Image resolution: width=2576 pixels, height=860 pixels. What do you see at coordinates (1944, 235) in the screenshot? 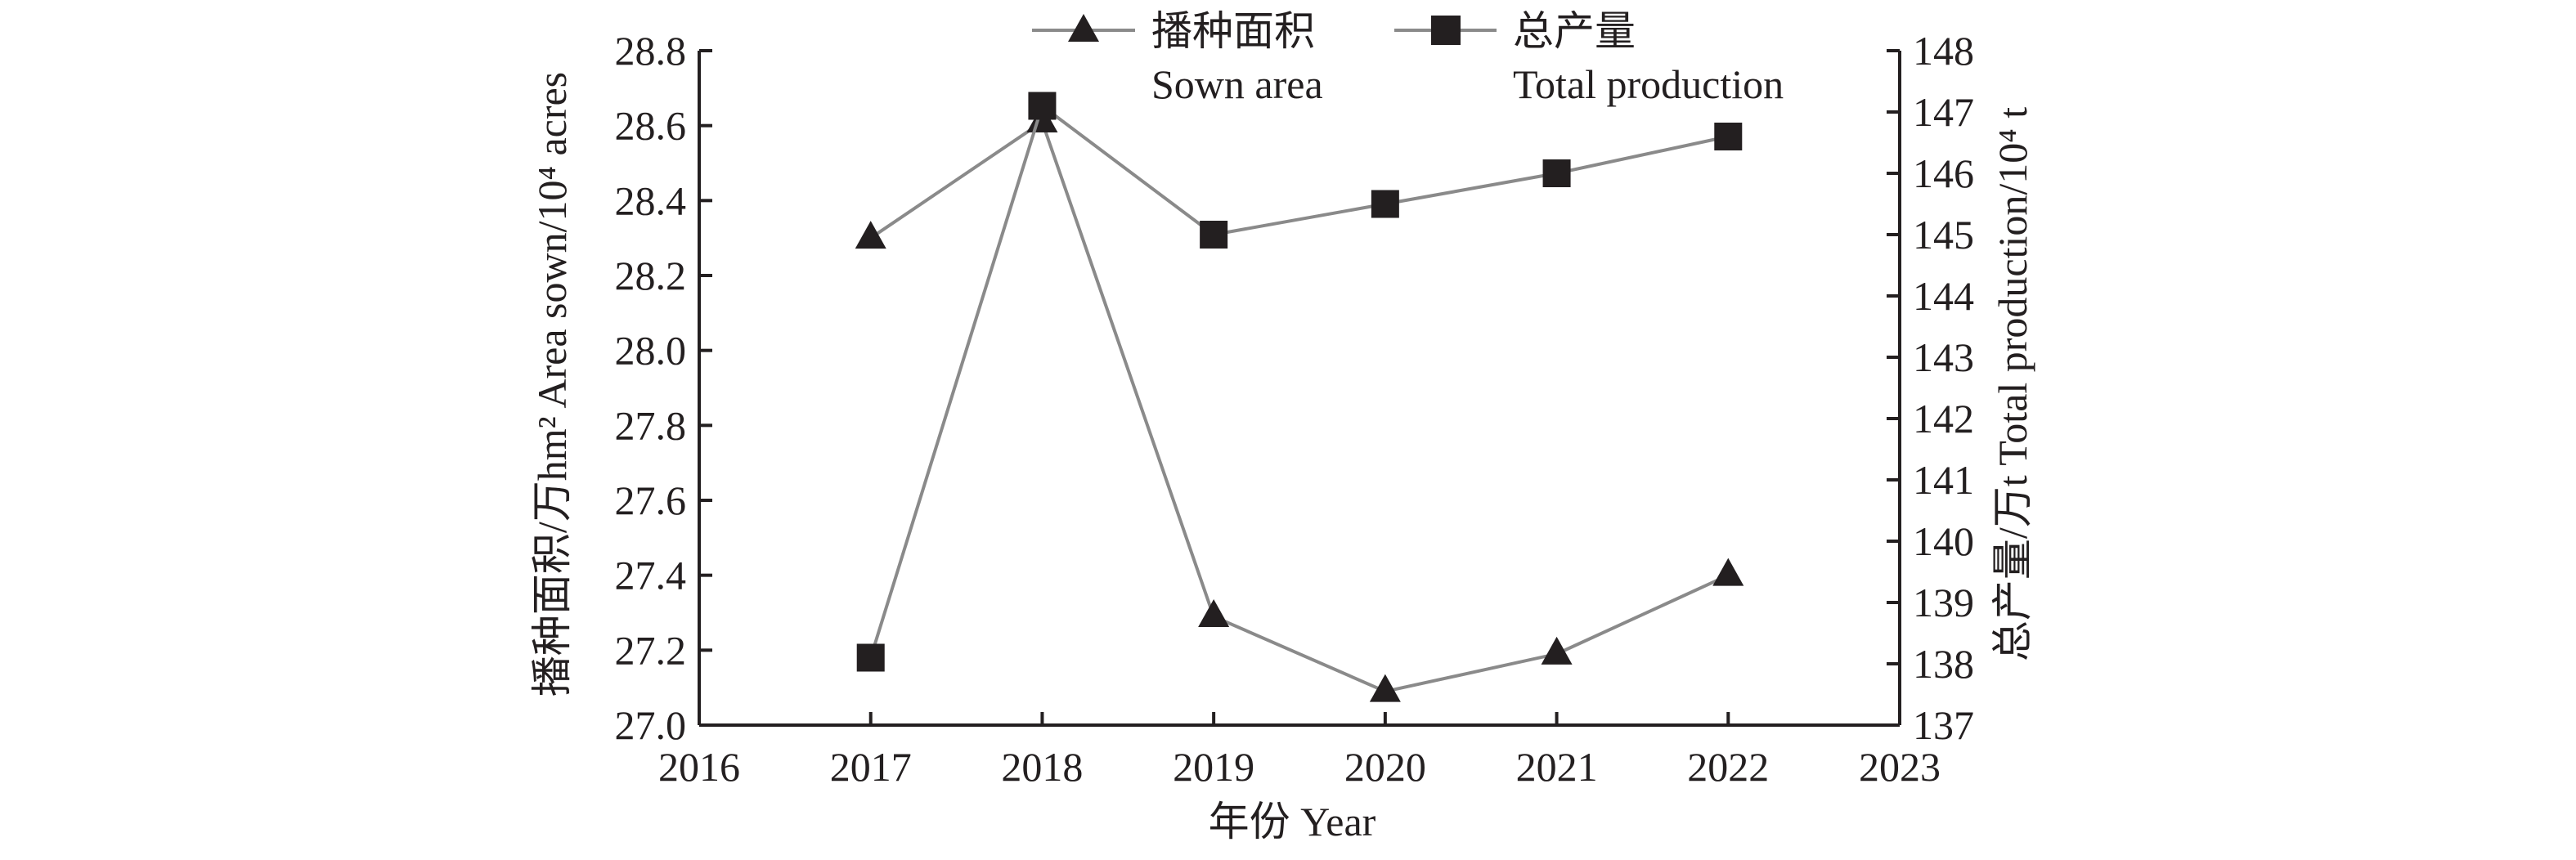
I see `right-tick-label: 145` at bounding box center [1944, 235].